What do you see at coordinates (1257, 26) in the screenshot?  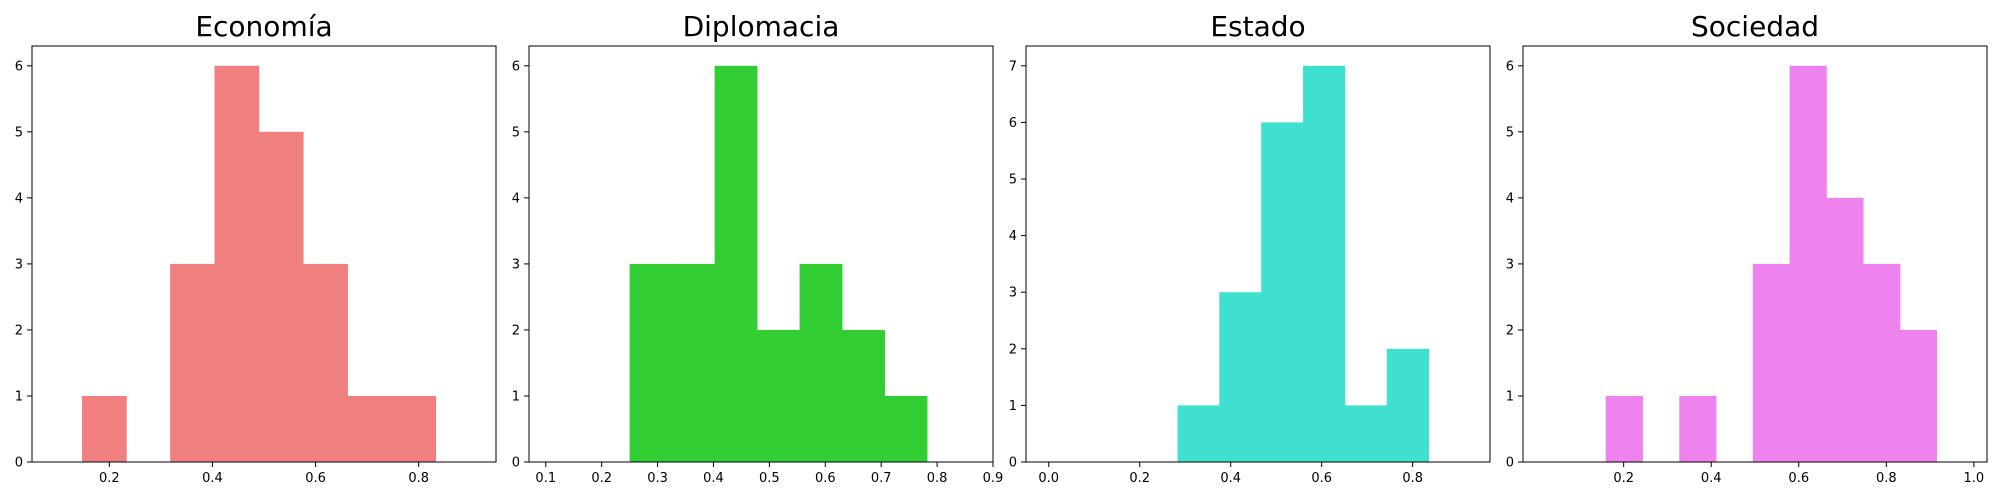 I see `chart-title: Estado` at bounding box center [1257, 26].